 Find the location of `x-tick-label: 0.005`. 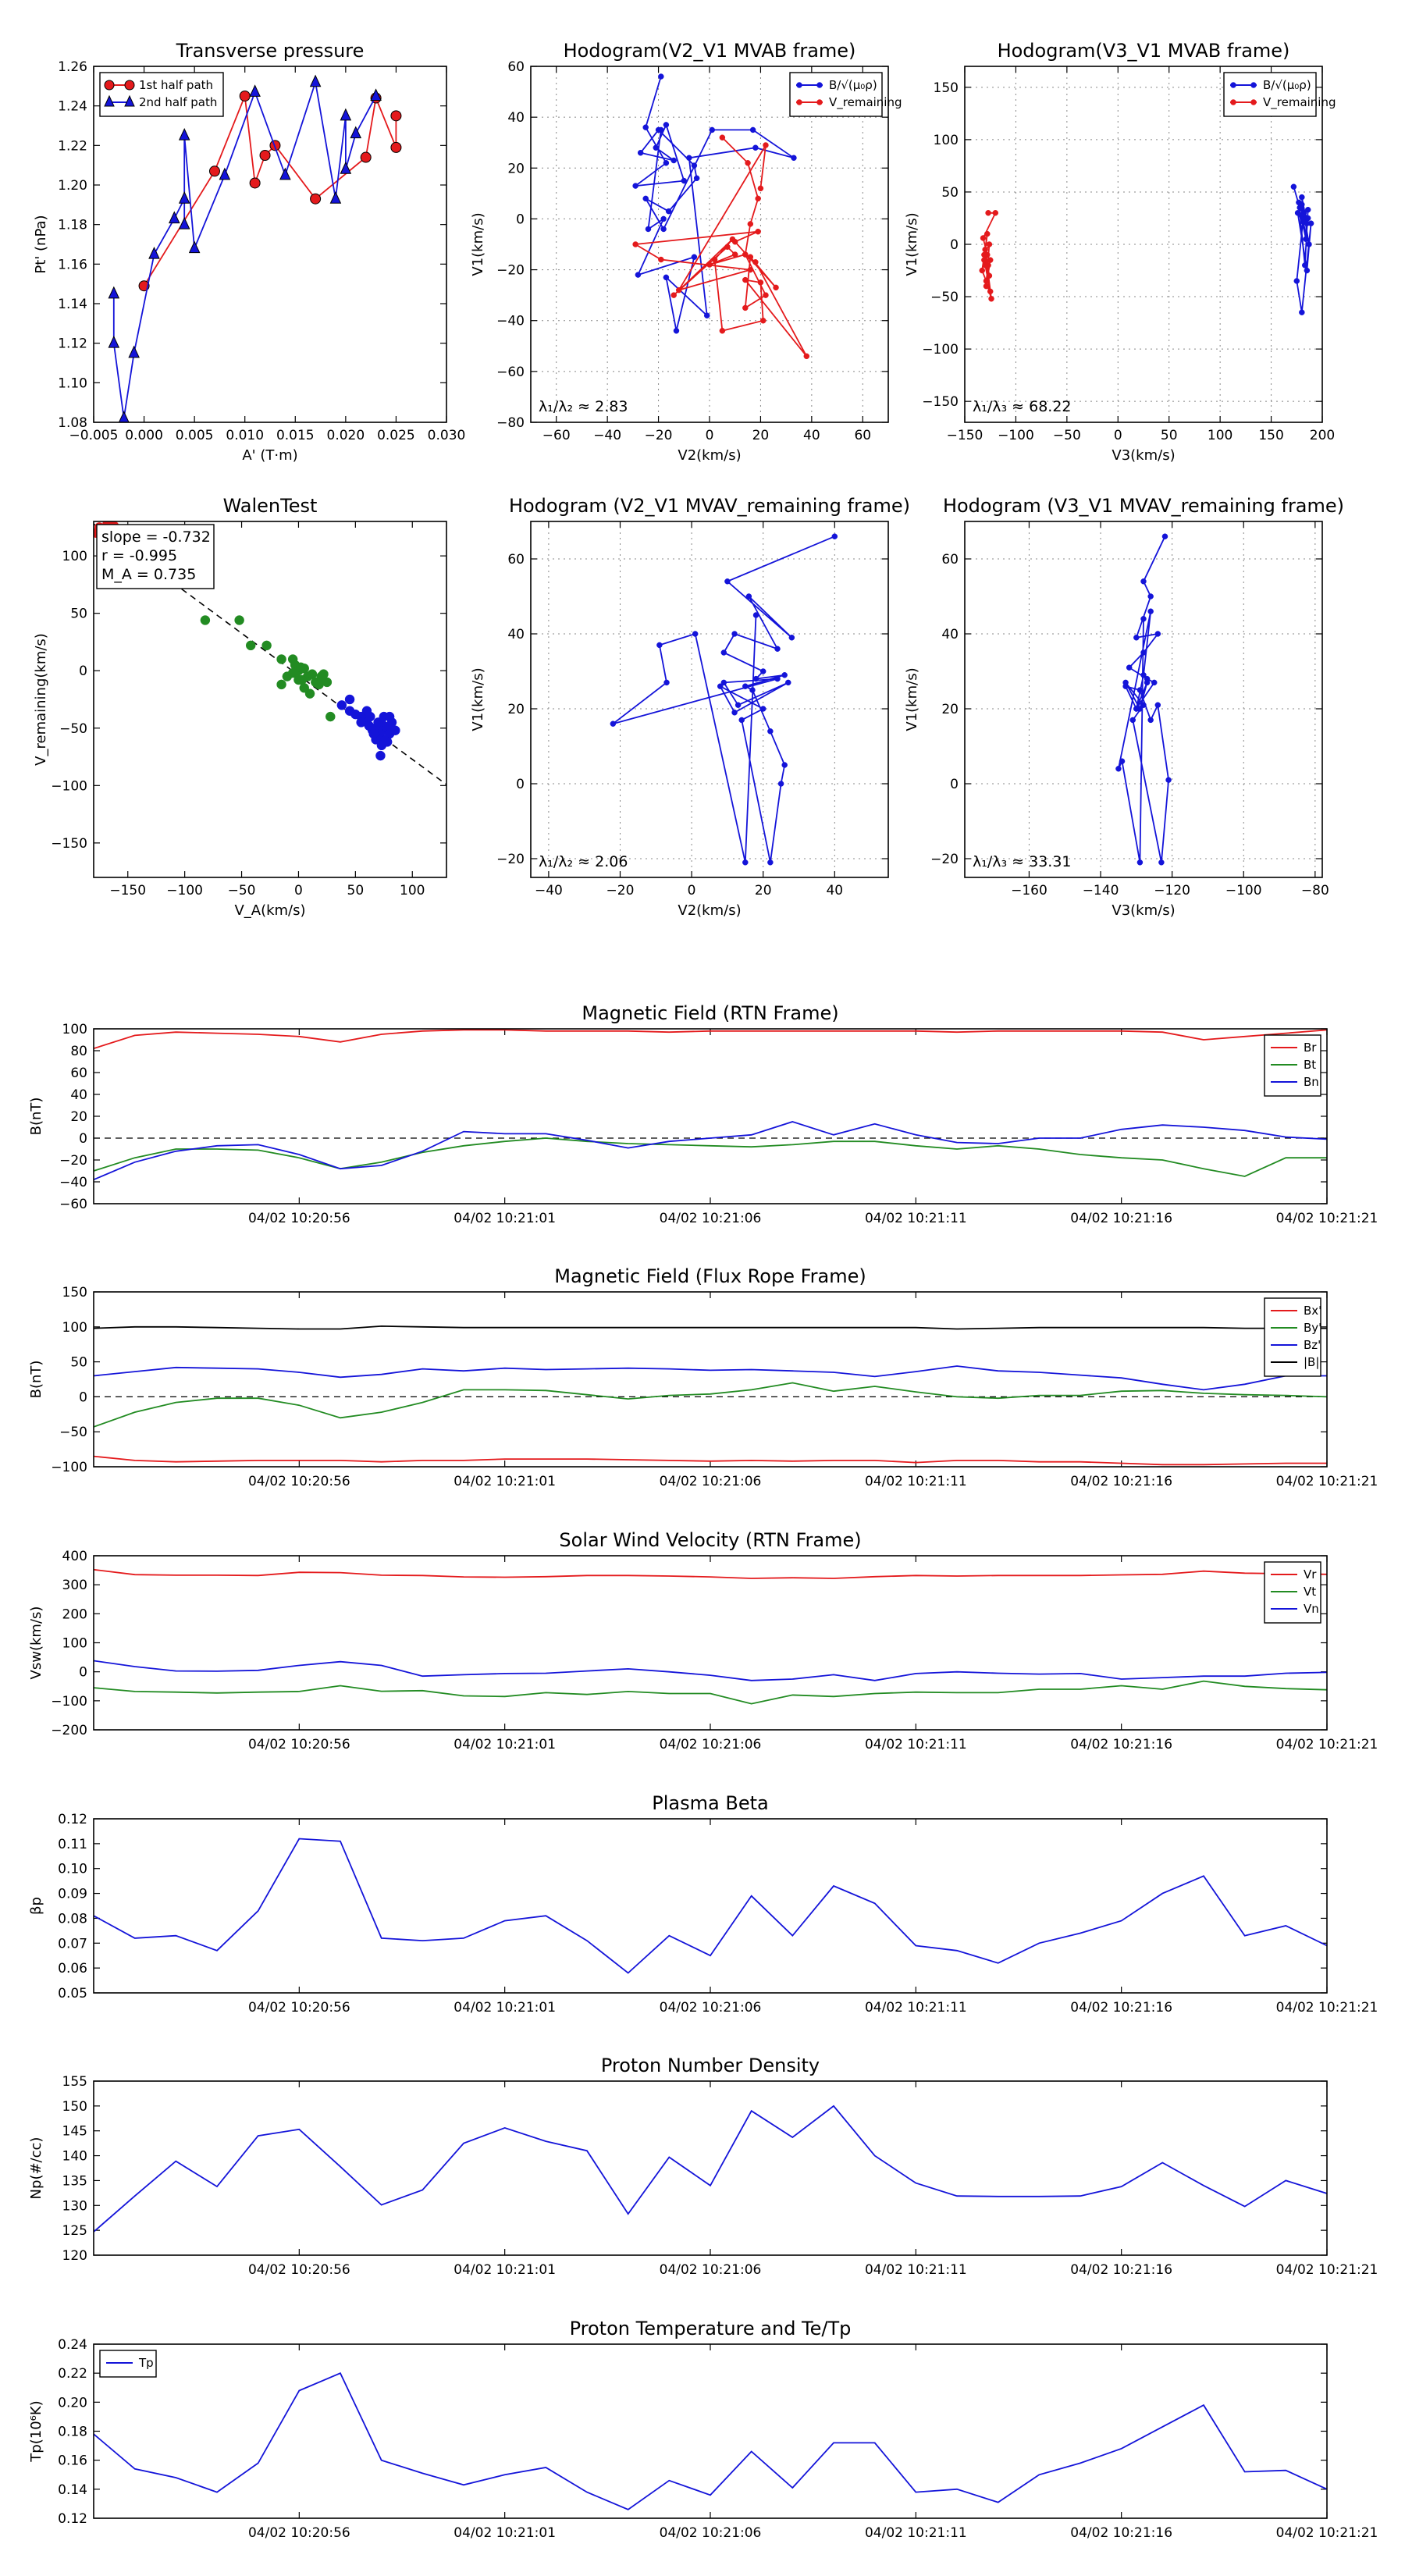

x-tick-label: 0.005 is located at coordinates (195, 435).